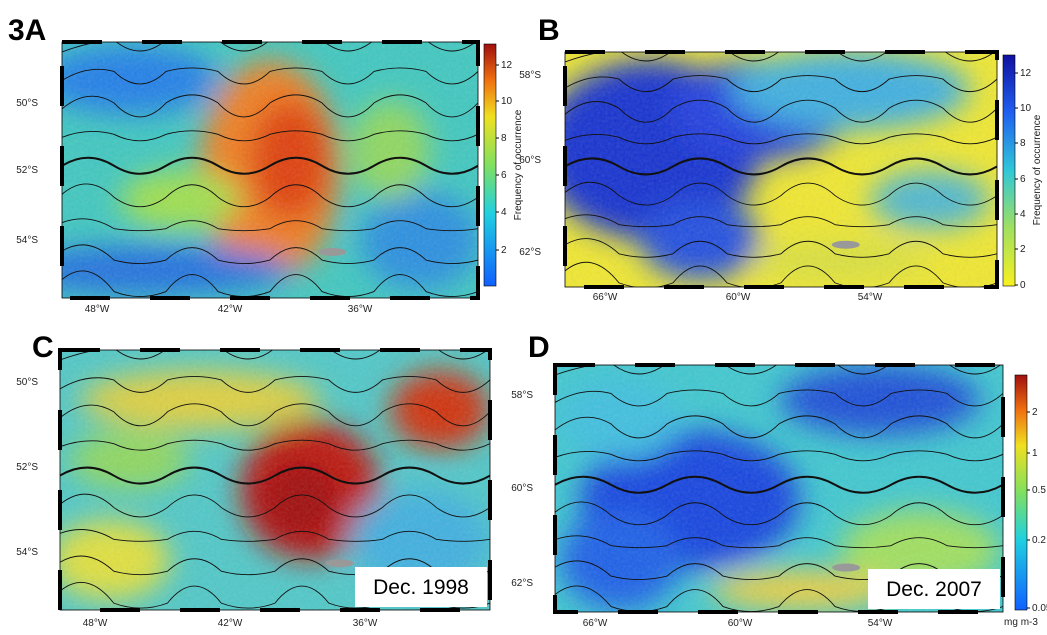 The image size is (1047, 635). What do you see at coordinates (549, 30) in the screenshot?
I see `panel-label: B` at bounding box center [549, 30].